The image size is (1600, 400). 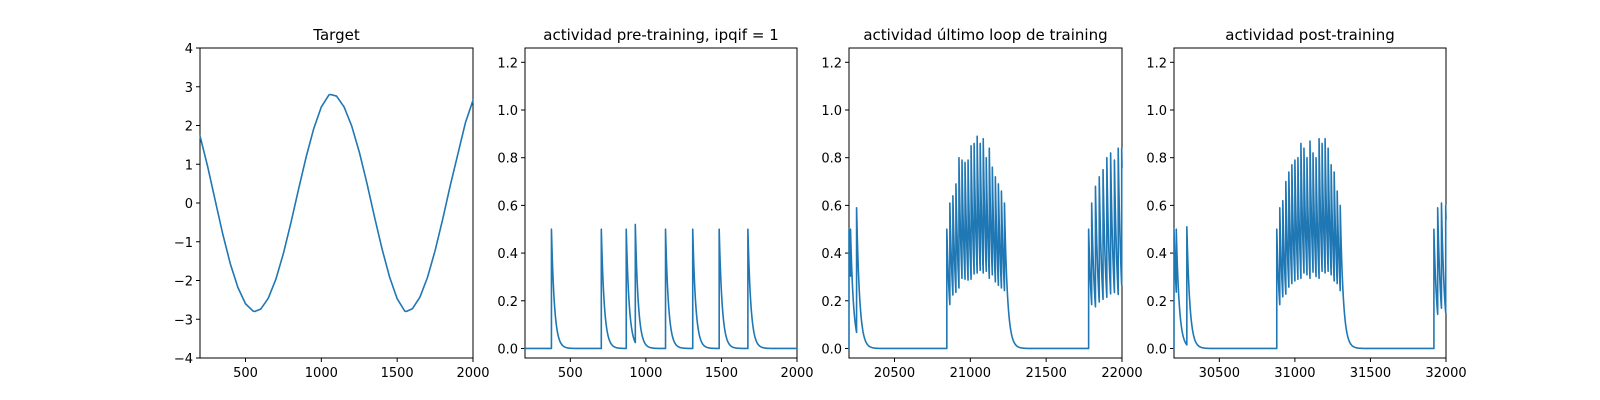 What do you see at coordinates (1309, 35) in the screenshot?
I see `chart-title-post-training: actividad post-training` at bounding box center [1309, 35].